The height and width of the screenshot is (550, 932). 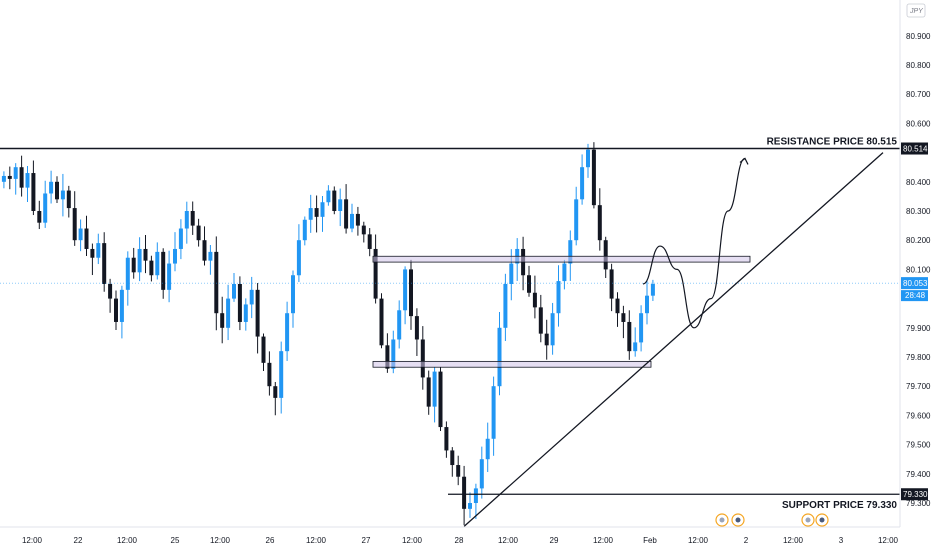 I want to click on support-label: SUPPORT PRICE 79.330, so click(x=839, y=505).